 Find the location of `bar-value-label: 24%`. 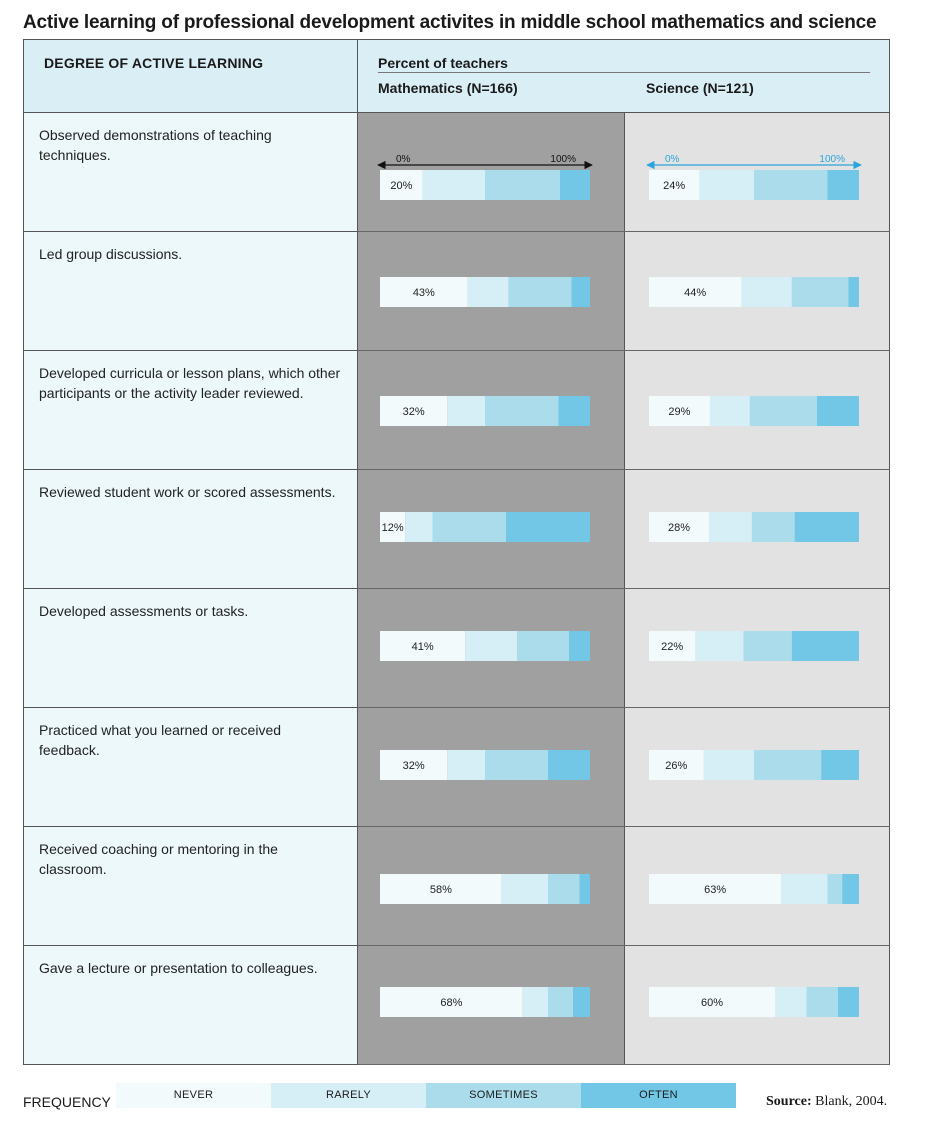

bar-value-label: 24% is located at coordinates (674, 186).